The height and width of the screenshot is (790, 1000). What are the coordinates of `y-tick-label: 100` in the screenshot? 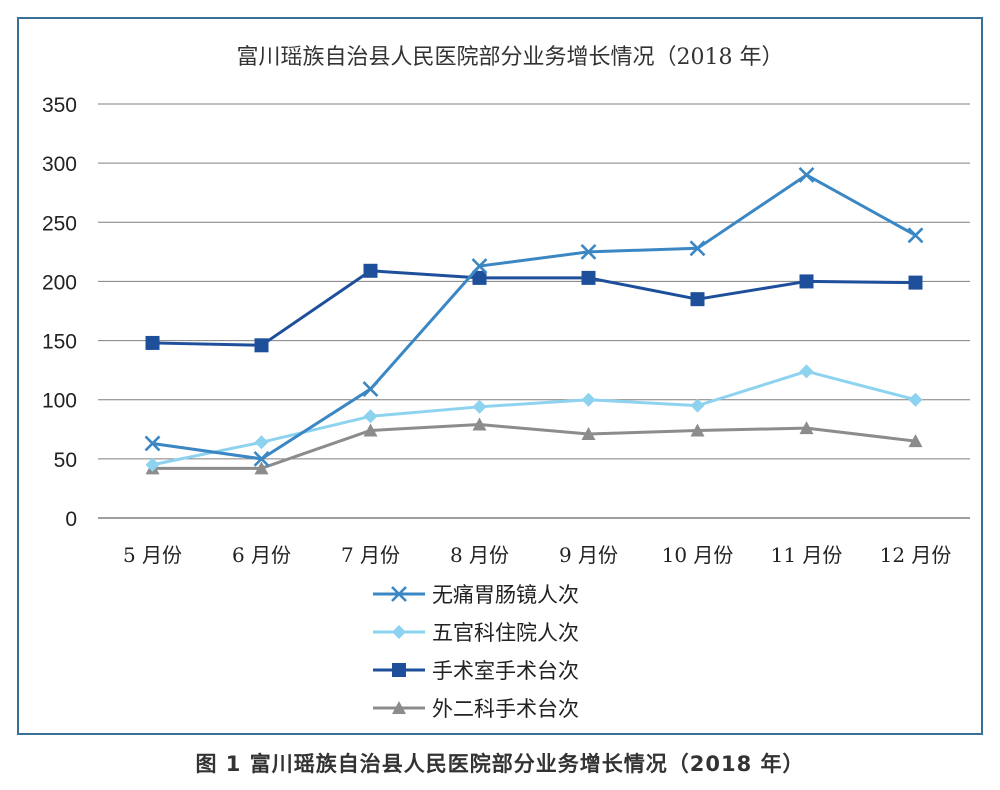 It's located at (59, 401).